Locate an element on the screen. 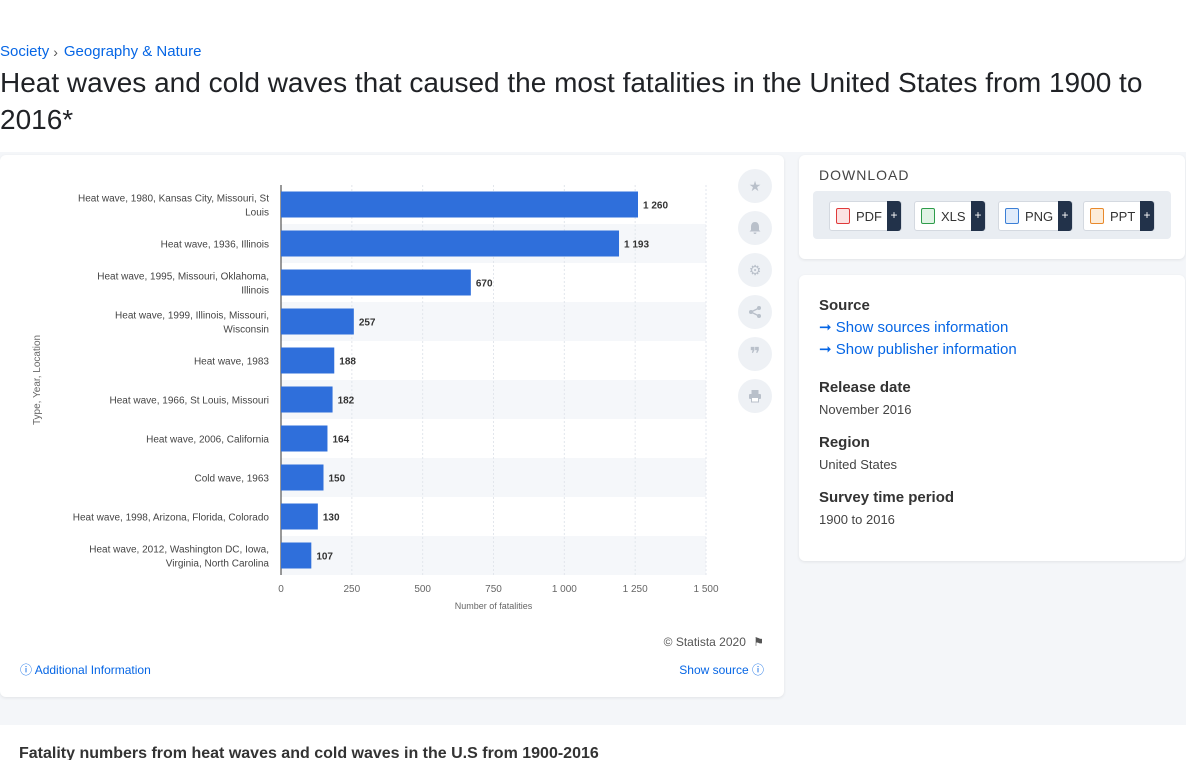 This screenshot has width=1186, height=760. show-sources-label: Show sources information is located at coordinates (922, 327).